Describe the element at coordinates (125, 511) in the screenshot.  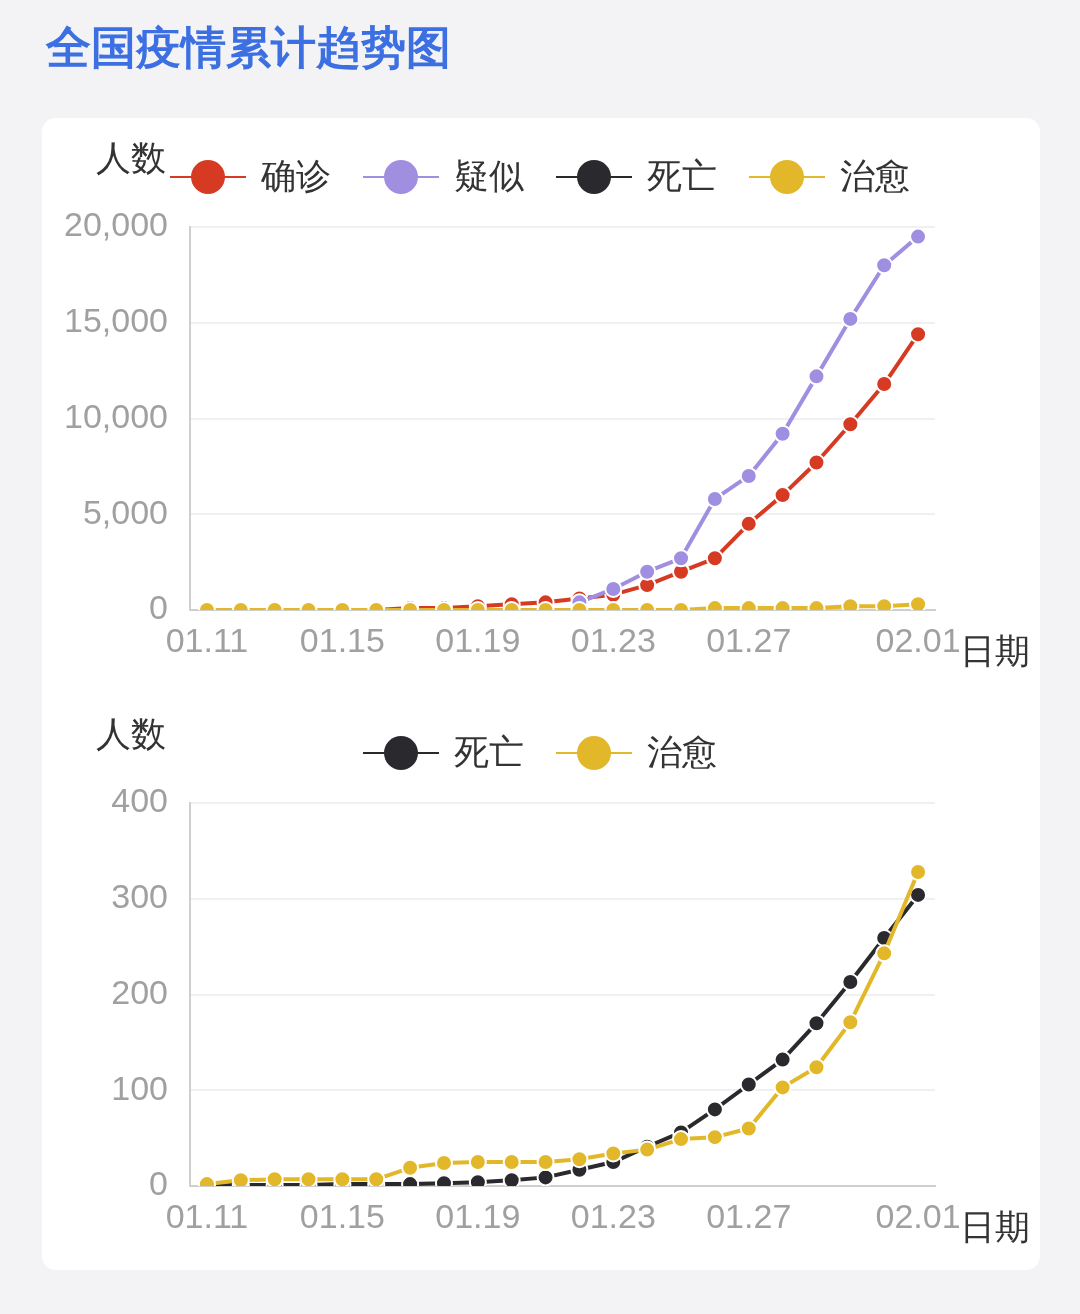
I see `y-tick-label: 5,000` at that location.